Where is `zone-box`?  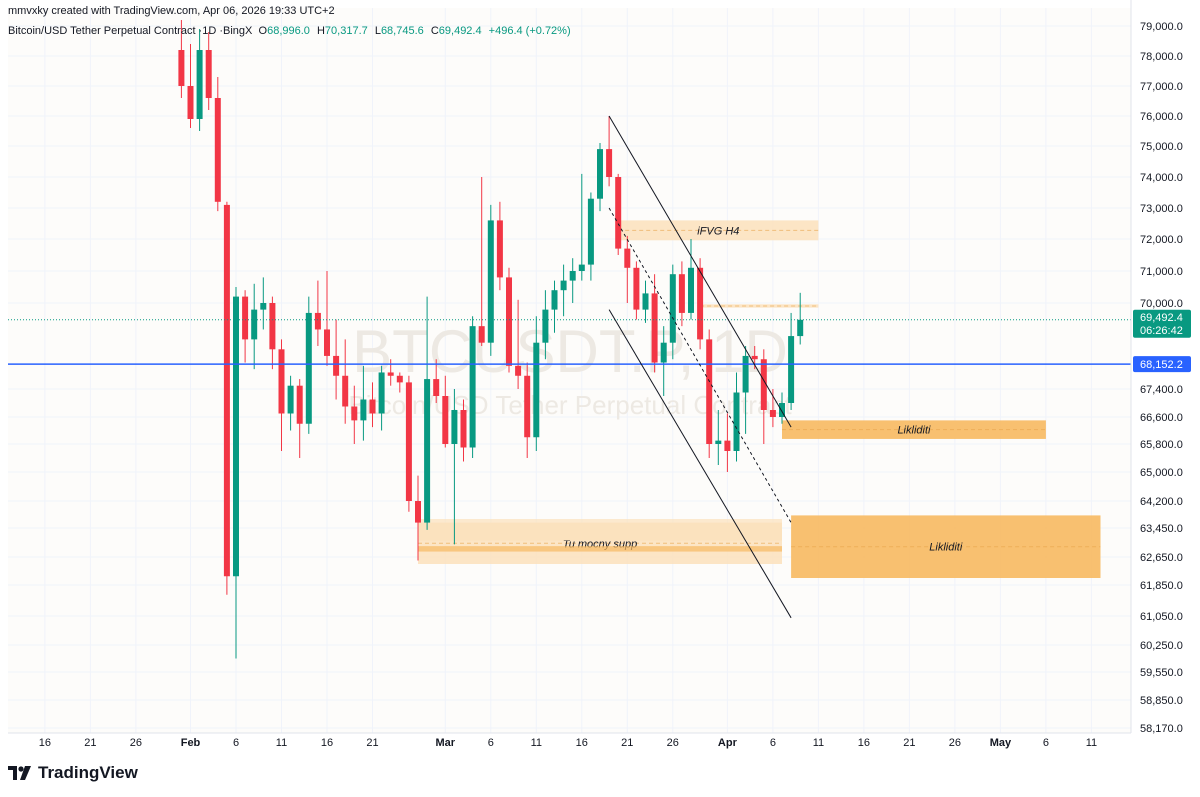
zone-box is located at coordinates (600, 549).